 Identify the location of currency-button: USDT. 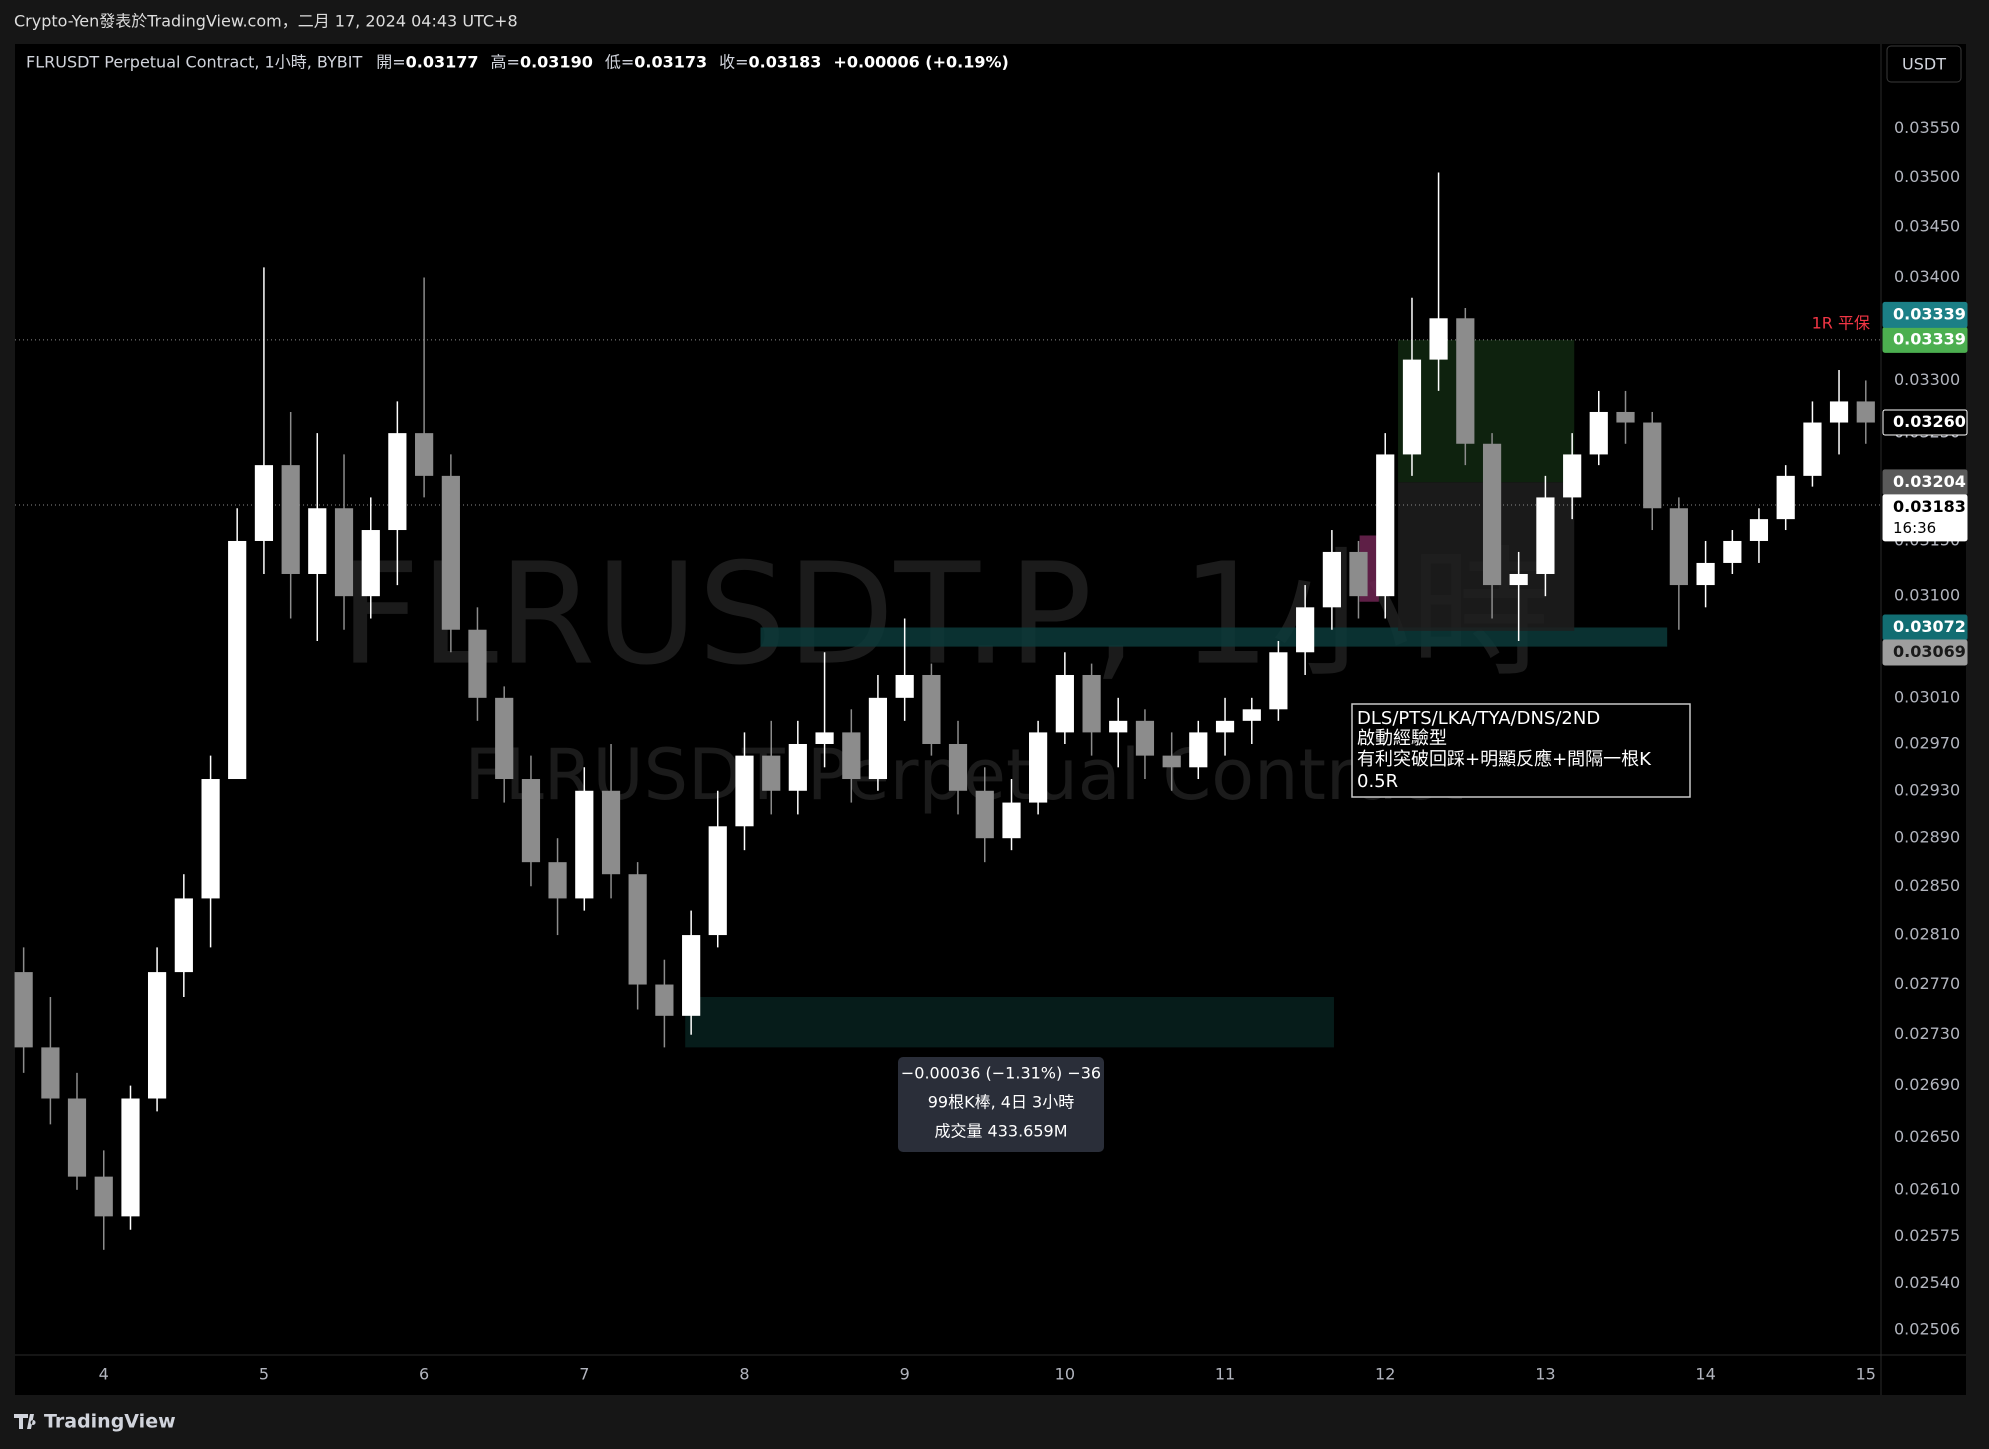
(1924, 64).